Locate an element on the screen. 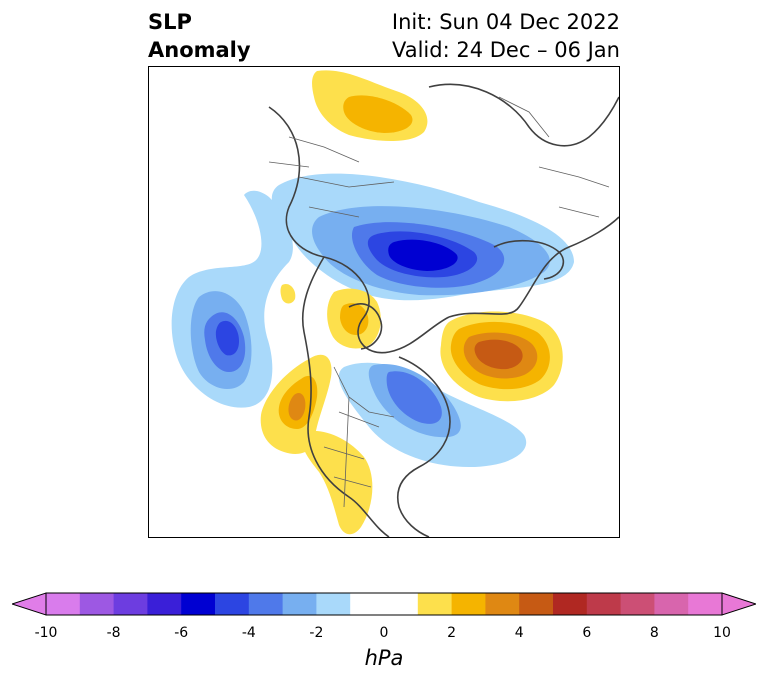 The height and width of the screenshot is (684, 768). colorbar-tick-label: 0 is located at coordinates (384, 633).